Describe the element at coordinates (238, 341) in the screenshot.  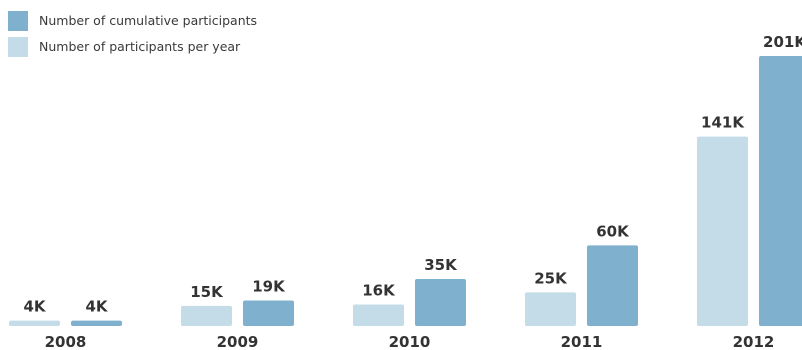
I see `x-tick-label-2009: 2009` at that location.